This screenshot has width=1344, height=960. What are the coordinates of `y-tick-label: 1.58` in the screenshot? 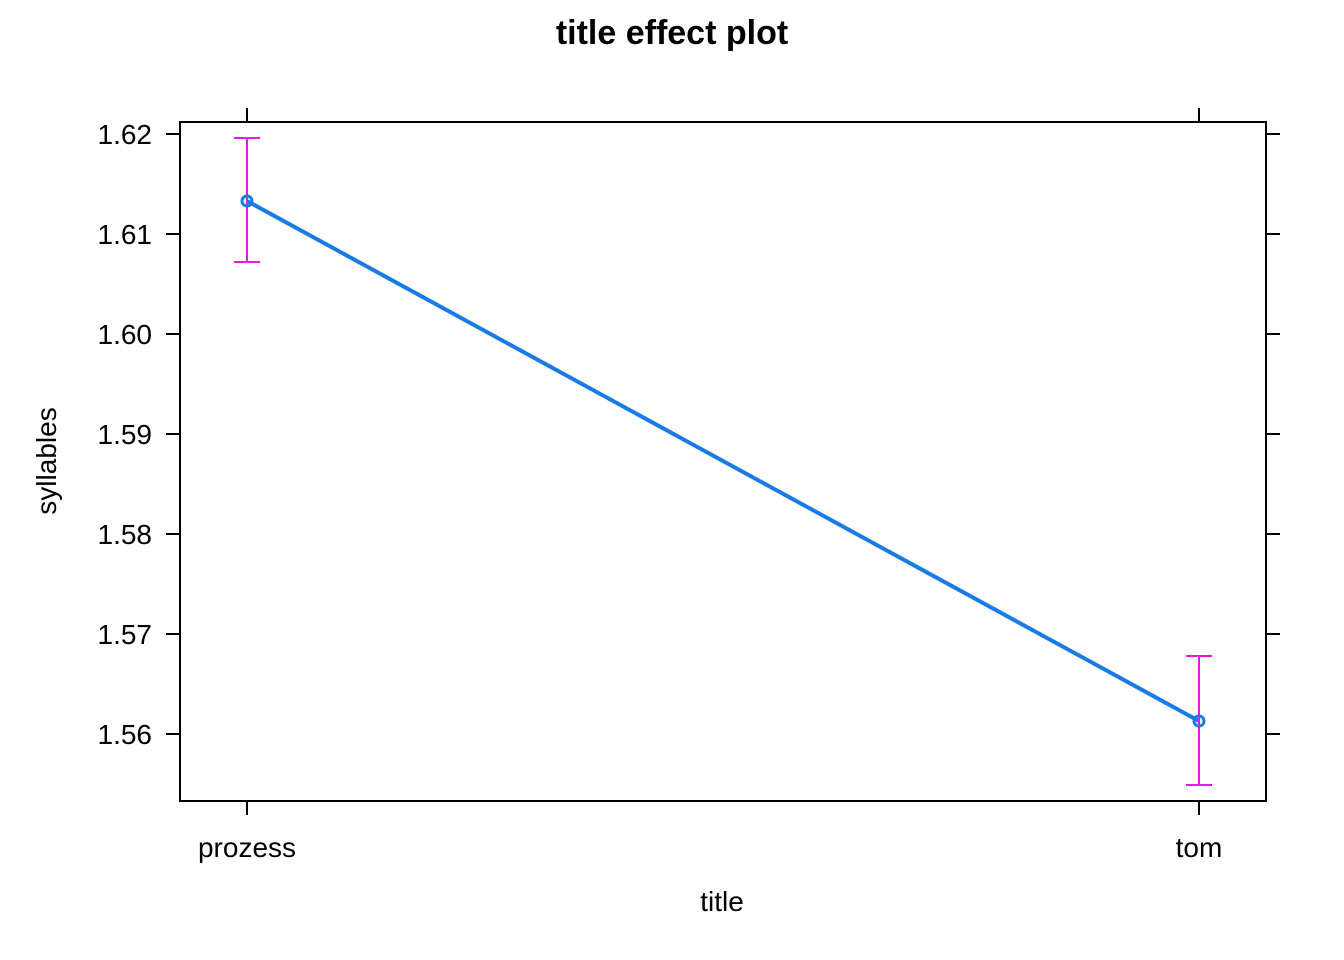 It's located at (125, 534).